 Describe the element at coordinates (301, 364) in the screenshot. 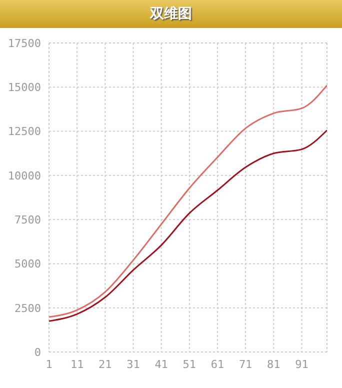

I see `x-tick-label: 91` at that location.